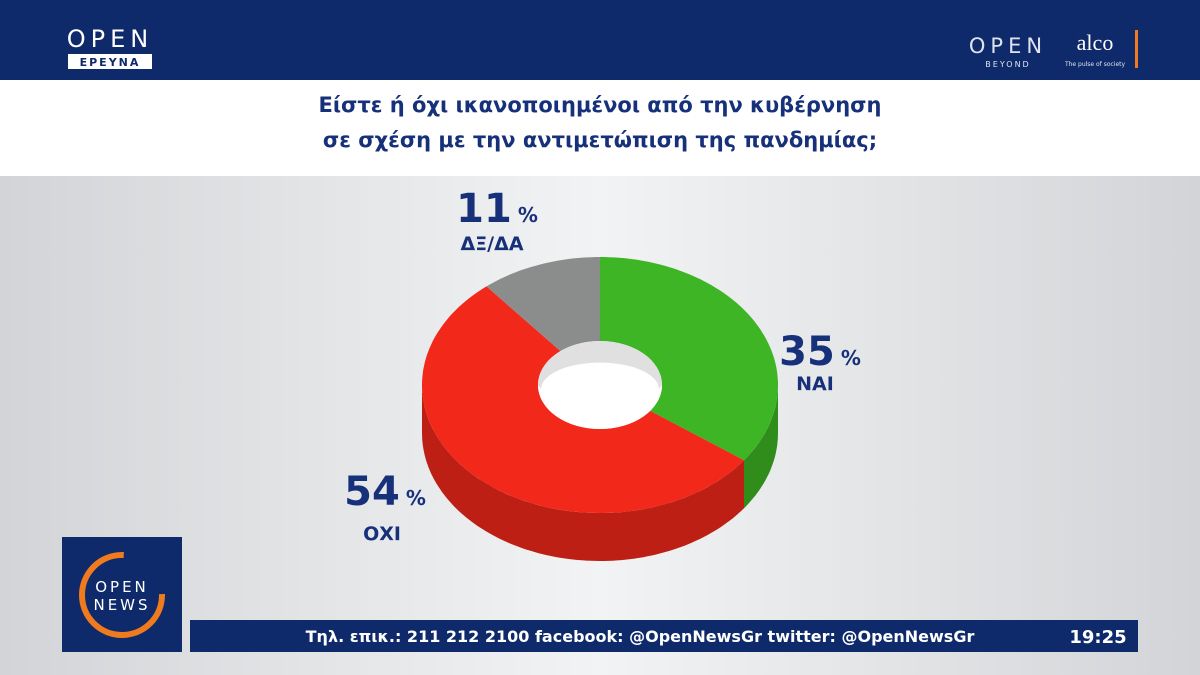 The height and width of the screenshot is (675, 1200). I want to click on ticker-bar, so click(664, 636).